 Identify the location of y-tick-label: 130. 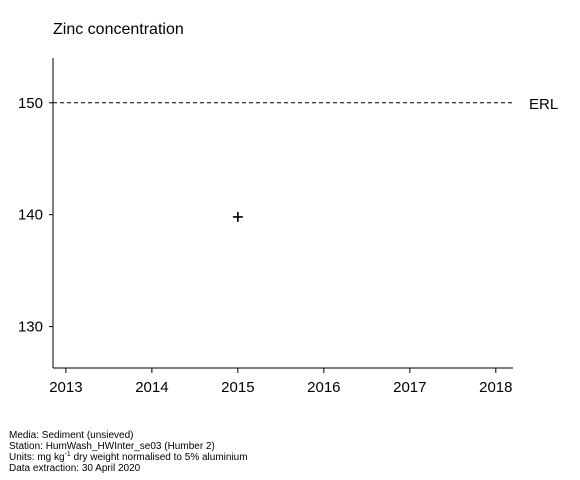
(30, 327).